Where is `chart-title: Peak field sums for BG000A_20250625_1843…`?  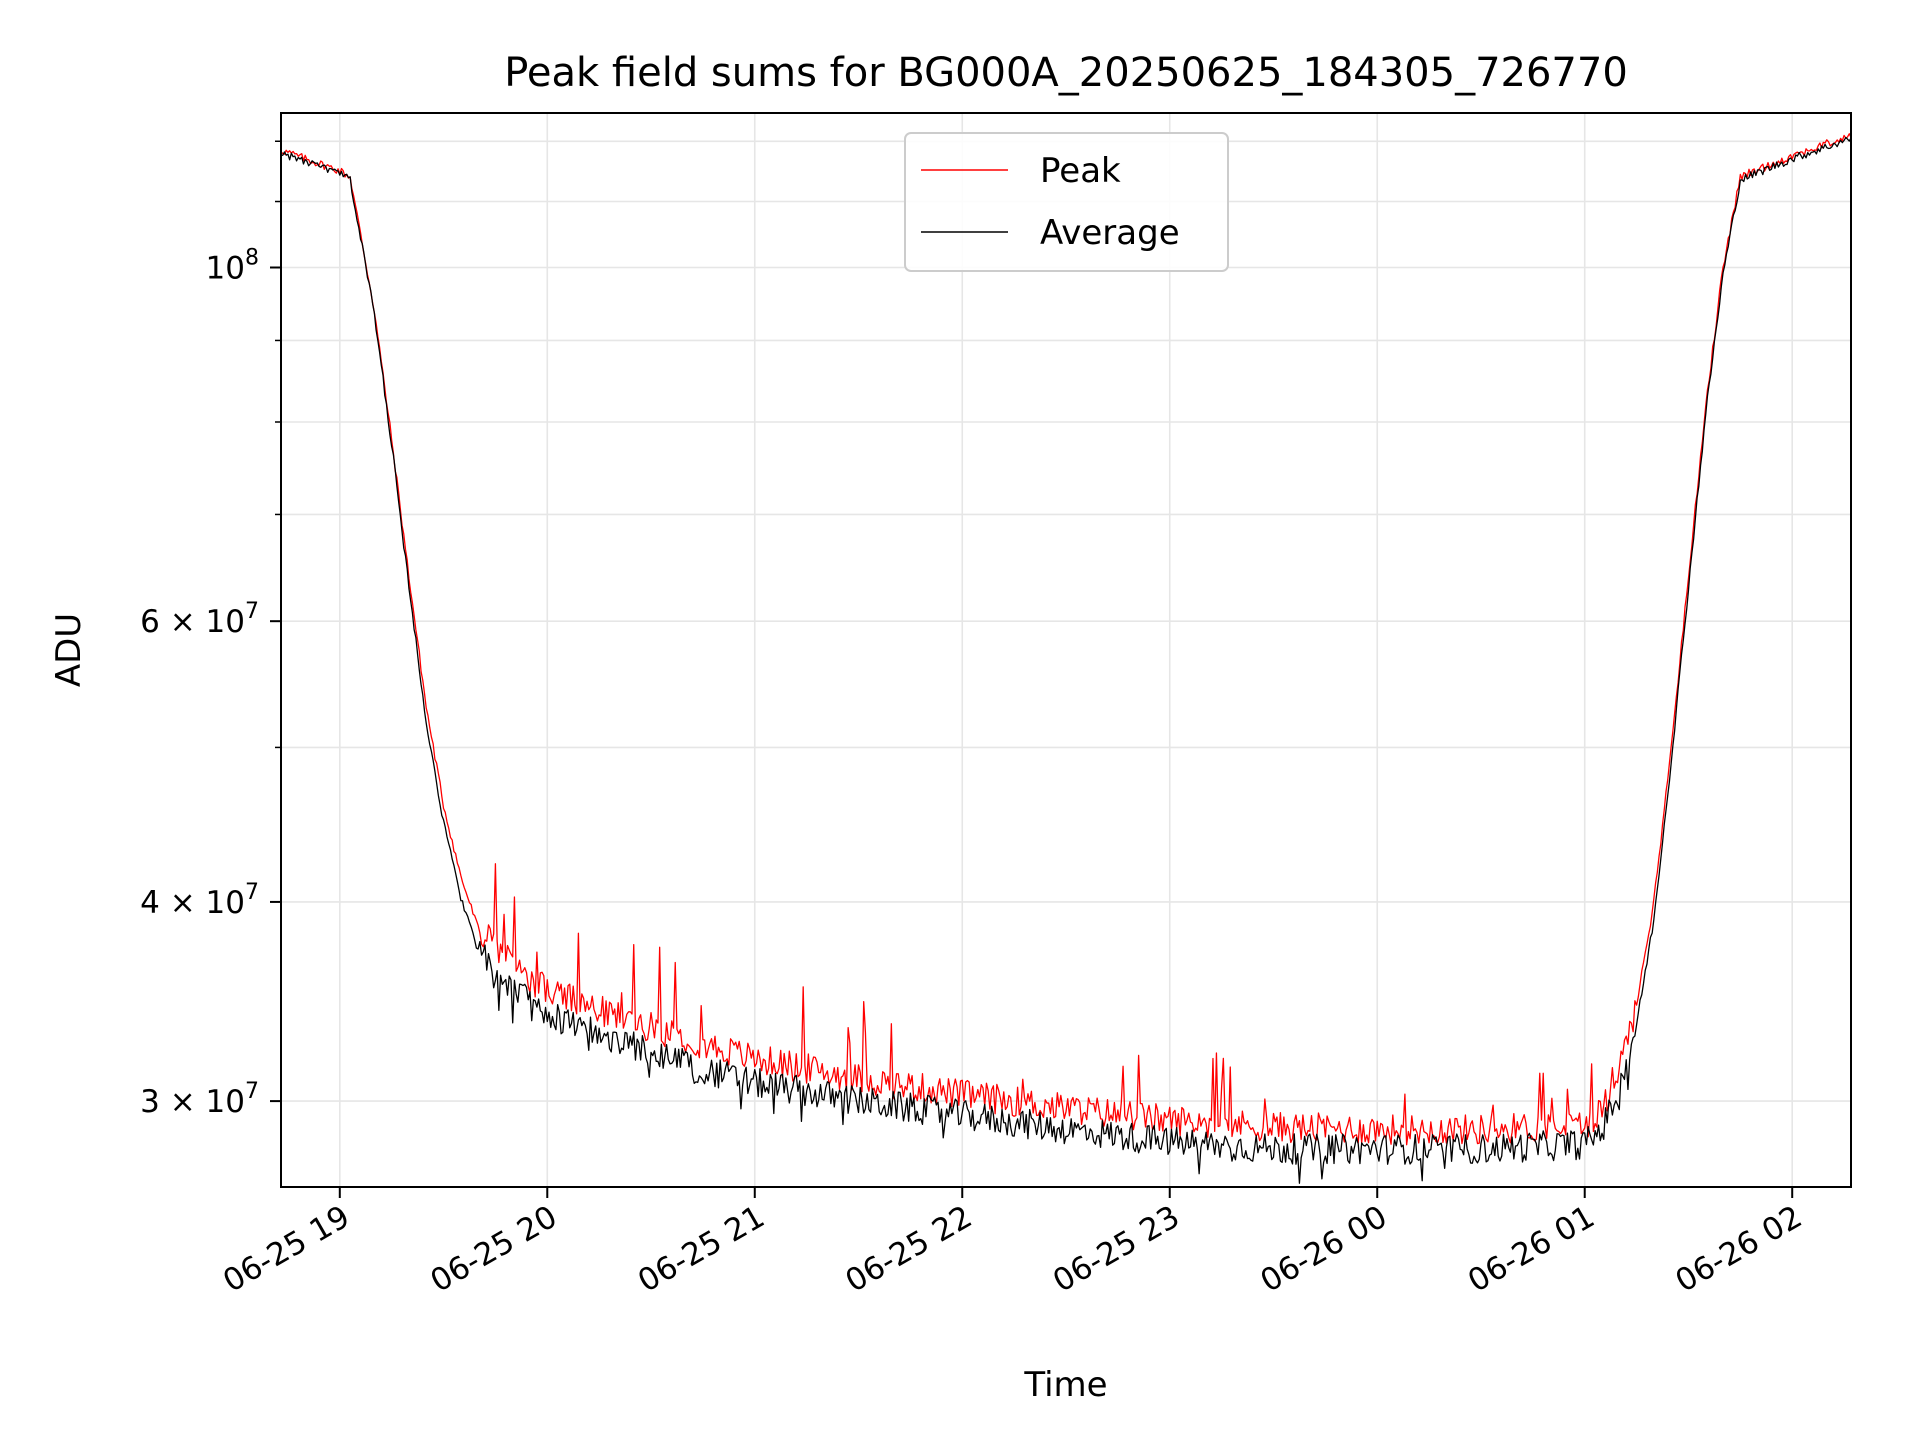
chart-title: Peak field sums for BG000A_20250625_1843… is located at coordinates (1066, 73).